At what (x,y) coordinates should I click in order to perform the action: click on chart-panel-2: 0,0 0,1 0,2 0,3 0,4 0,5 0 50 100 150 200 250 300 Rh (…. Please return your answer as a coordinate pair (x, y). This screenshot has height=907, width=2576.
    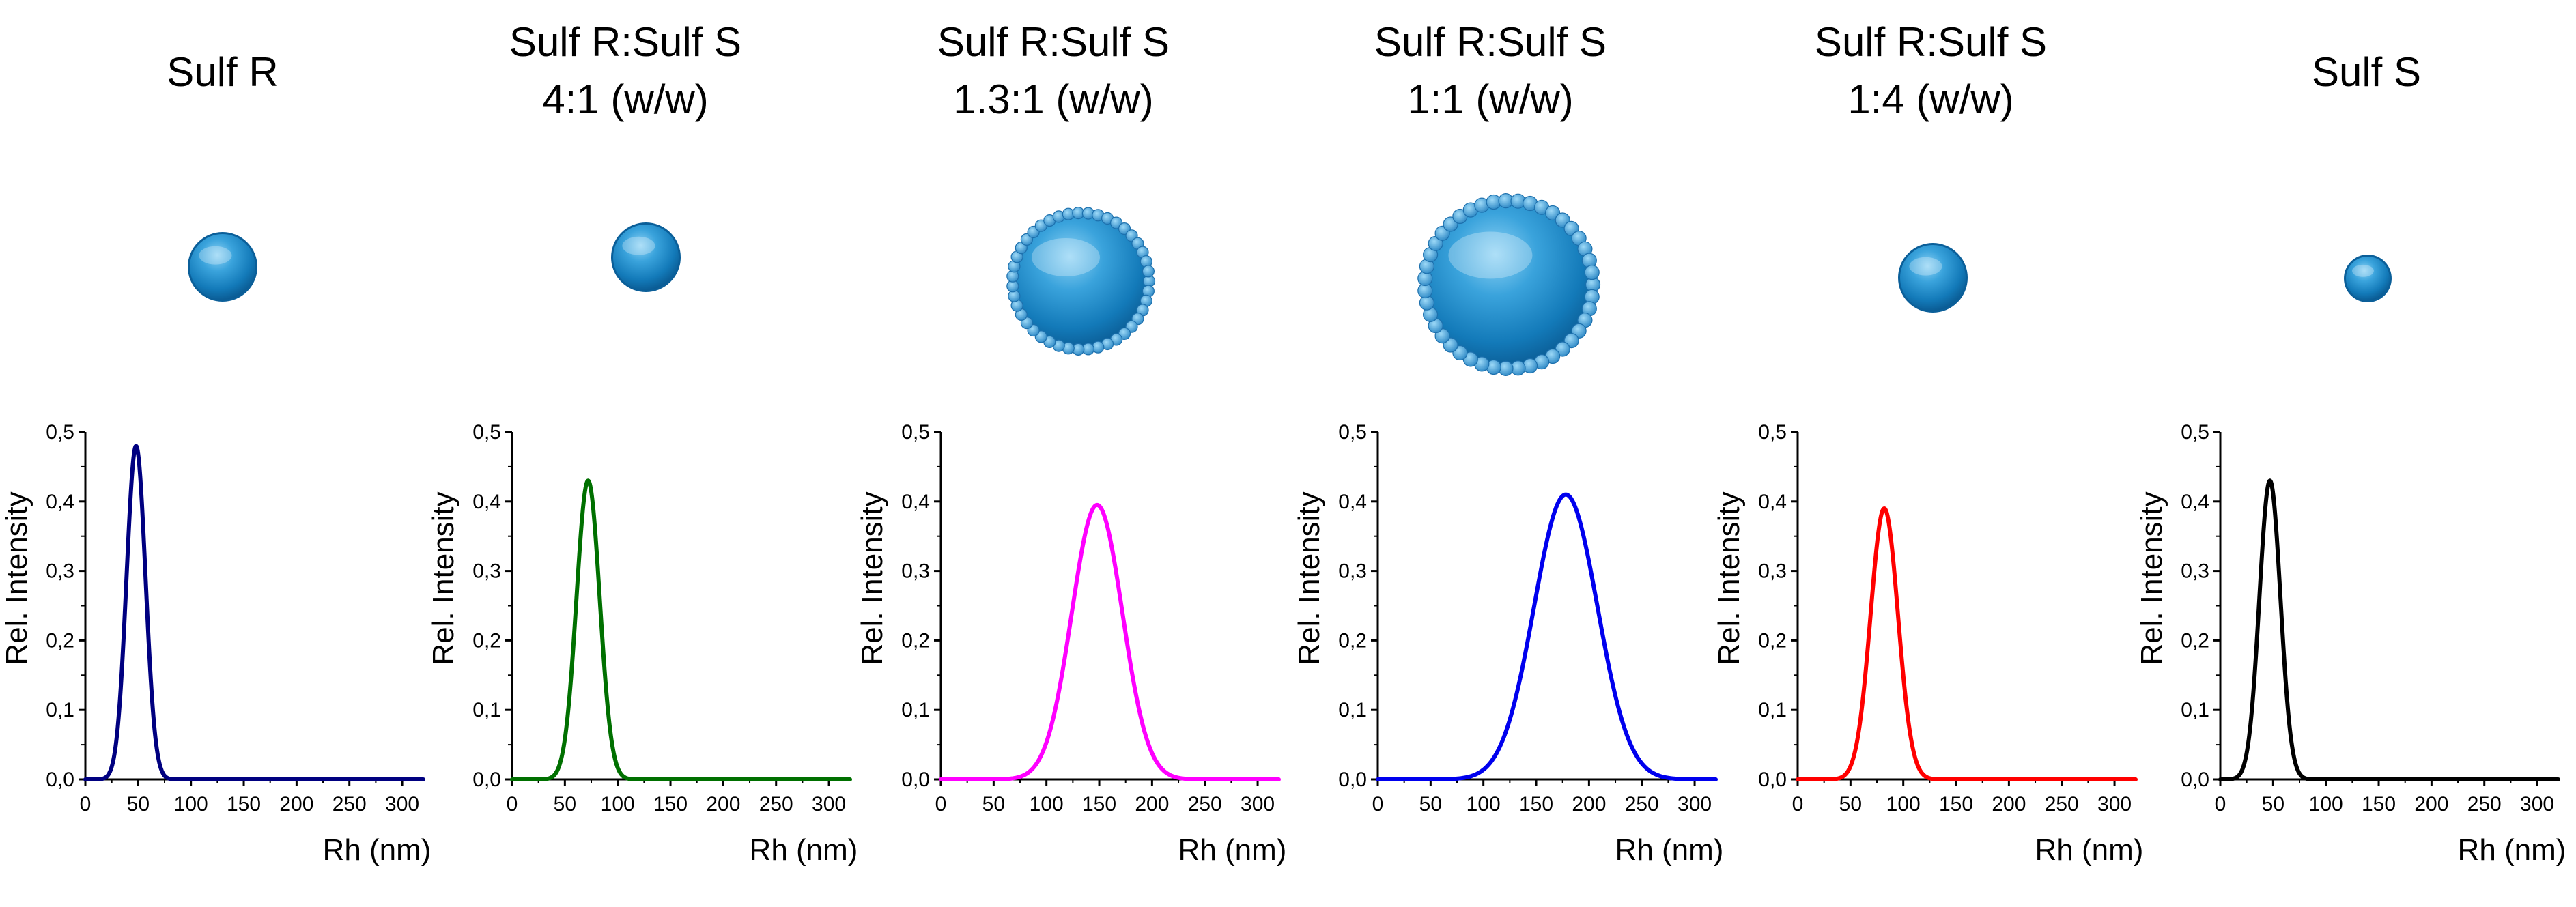
    Looking at the image, I should click on (642, 644).